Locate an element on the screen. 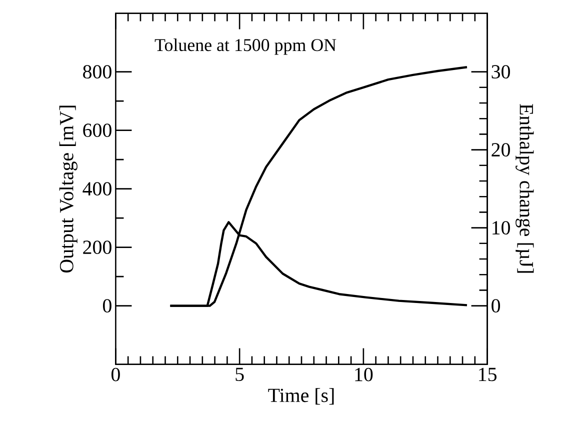  annotation: Toluene at 1500 ppm ON is located at coordinates (245, 46).